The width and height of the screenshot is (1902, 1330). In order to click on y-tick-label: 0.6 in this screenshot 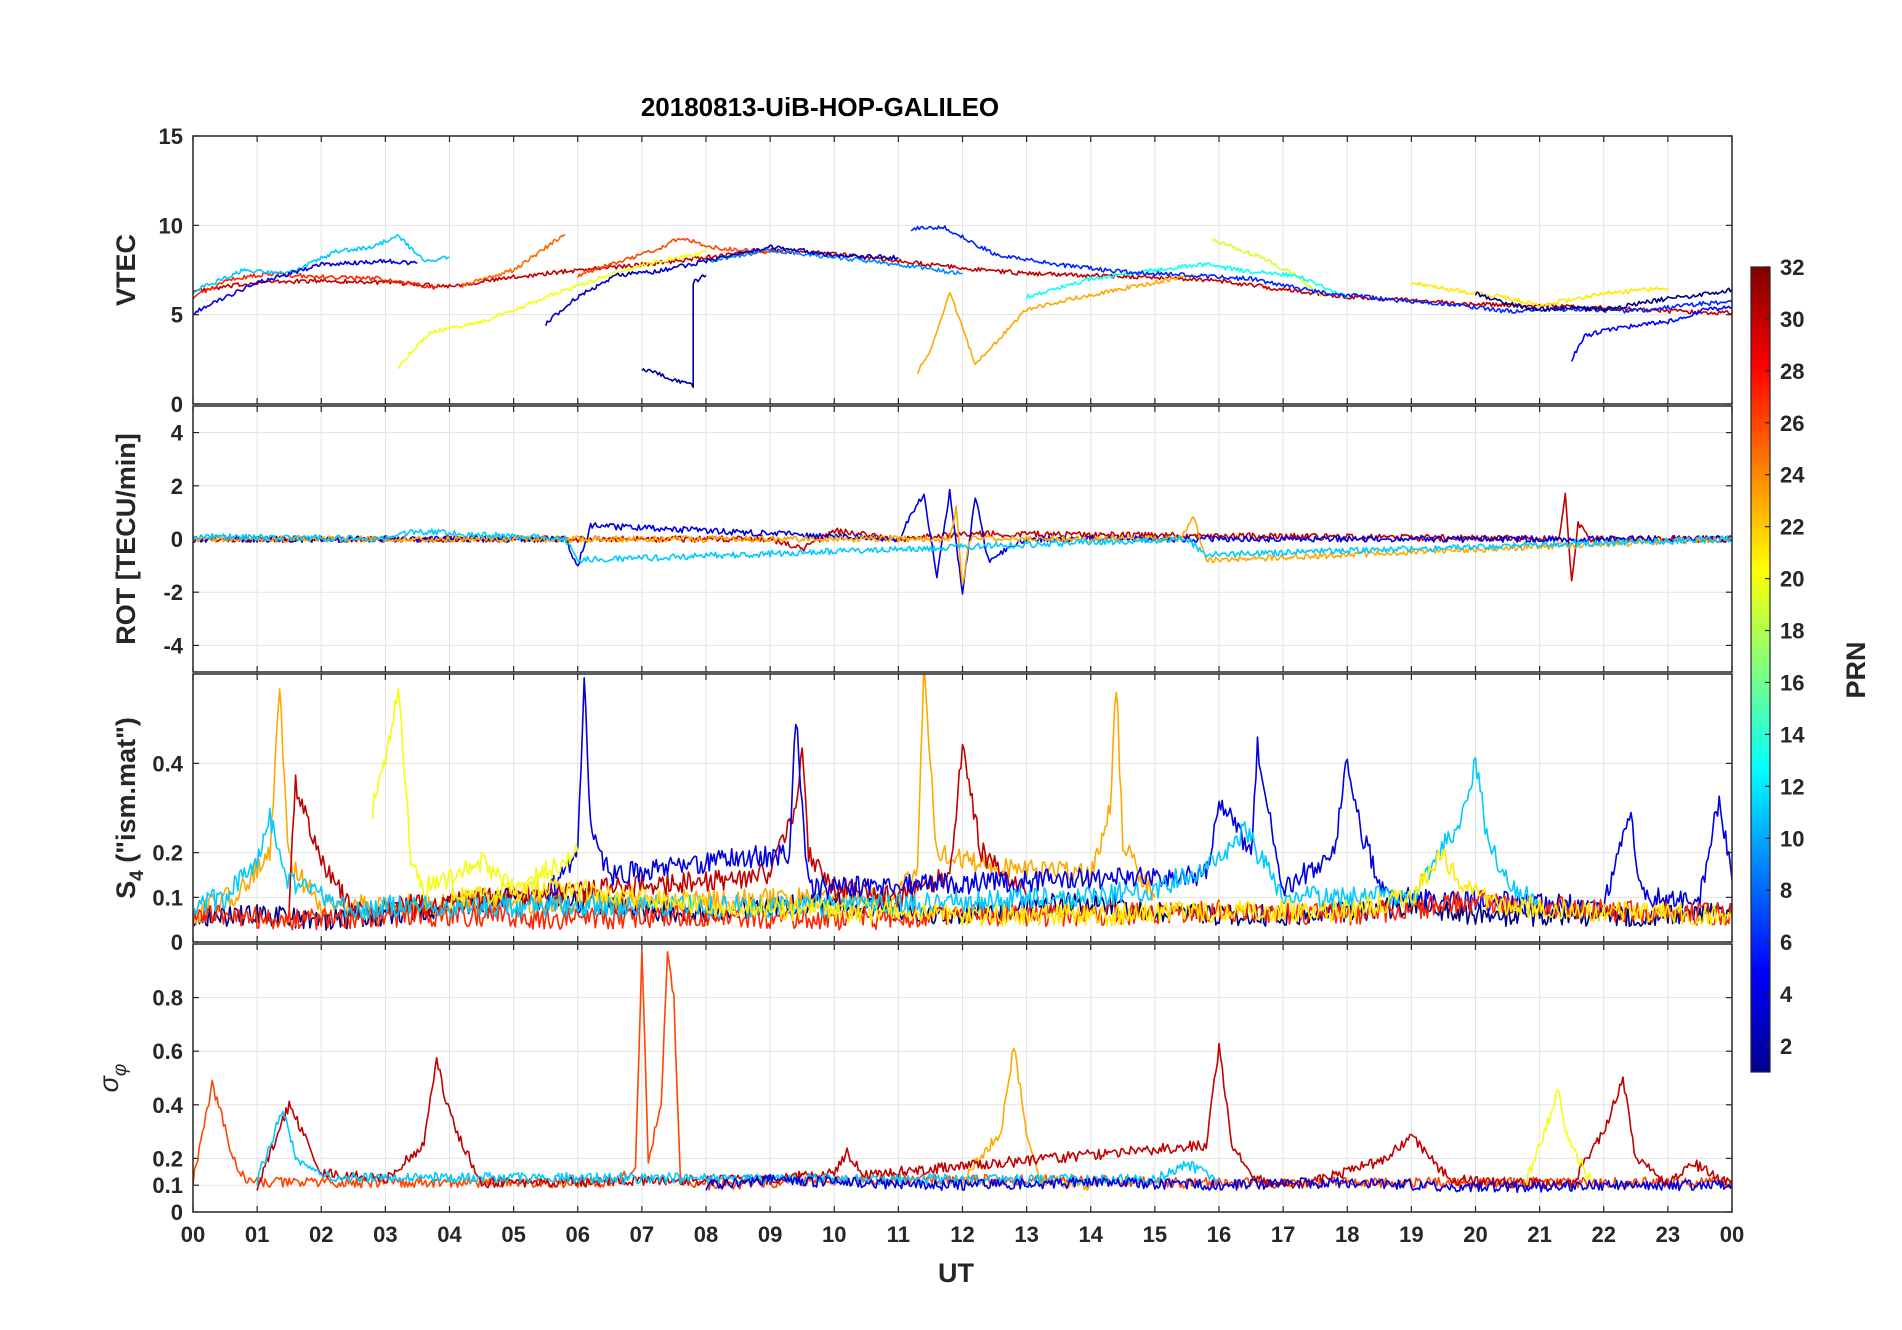, I will do `click(167, 1051)`.